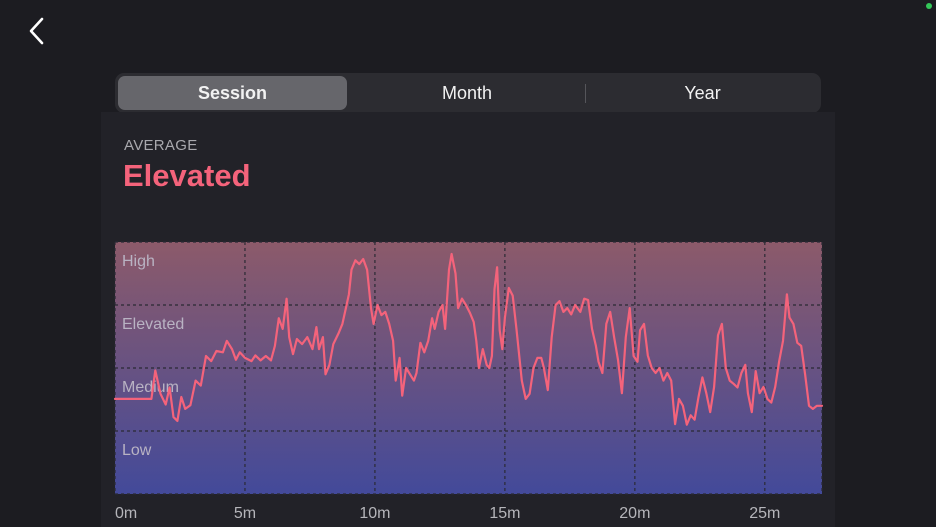  I want to click on tab-session: Session, so click(232, 93).